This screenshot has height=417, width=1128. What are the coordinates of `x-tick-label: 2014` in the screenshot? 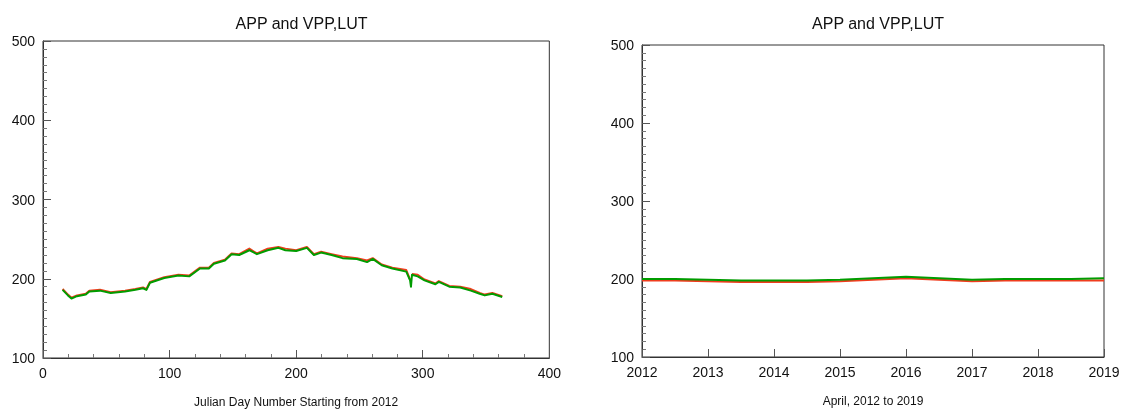 It's located at (774, 372).